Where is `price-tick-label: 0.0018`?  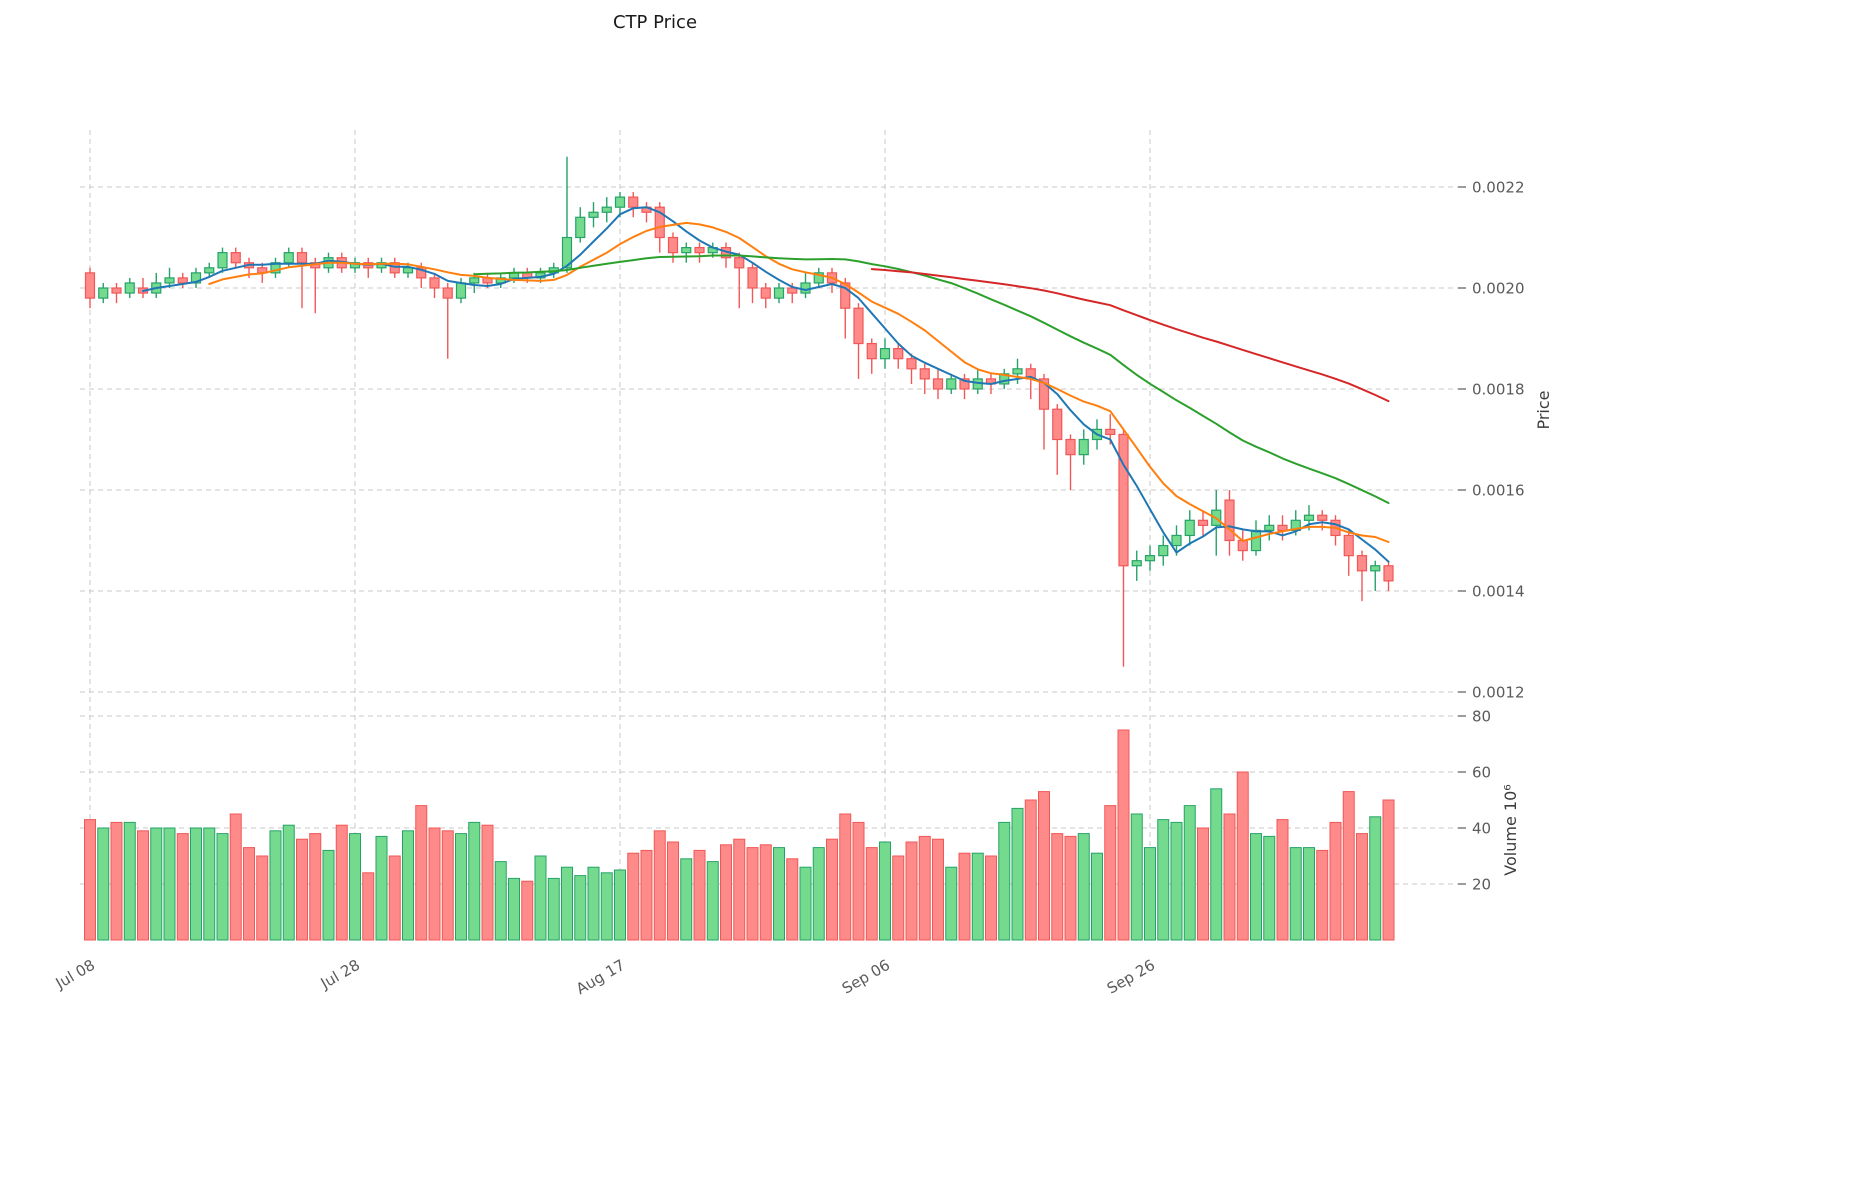
price-tick-label: 0.0018 is located at coordinates (1498, 389).